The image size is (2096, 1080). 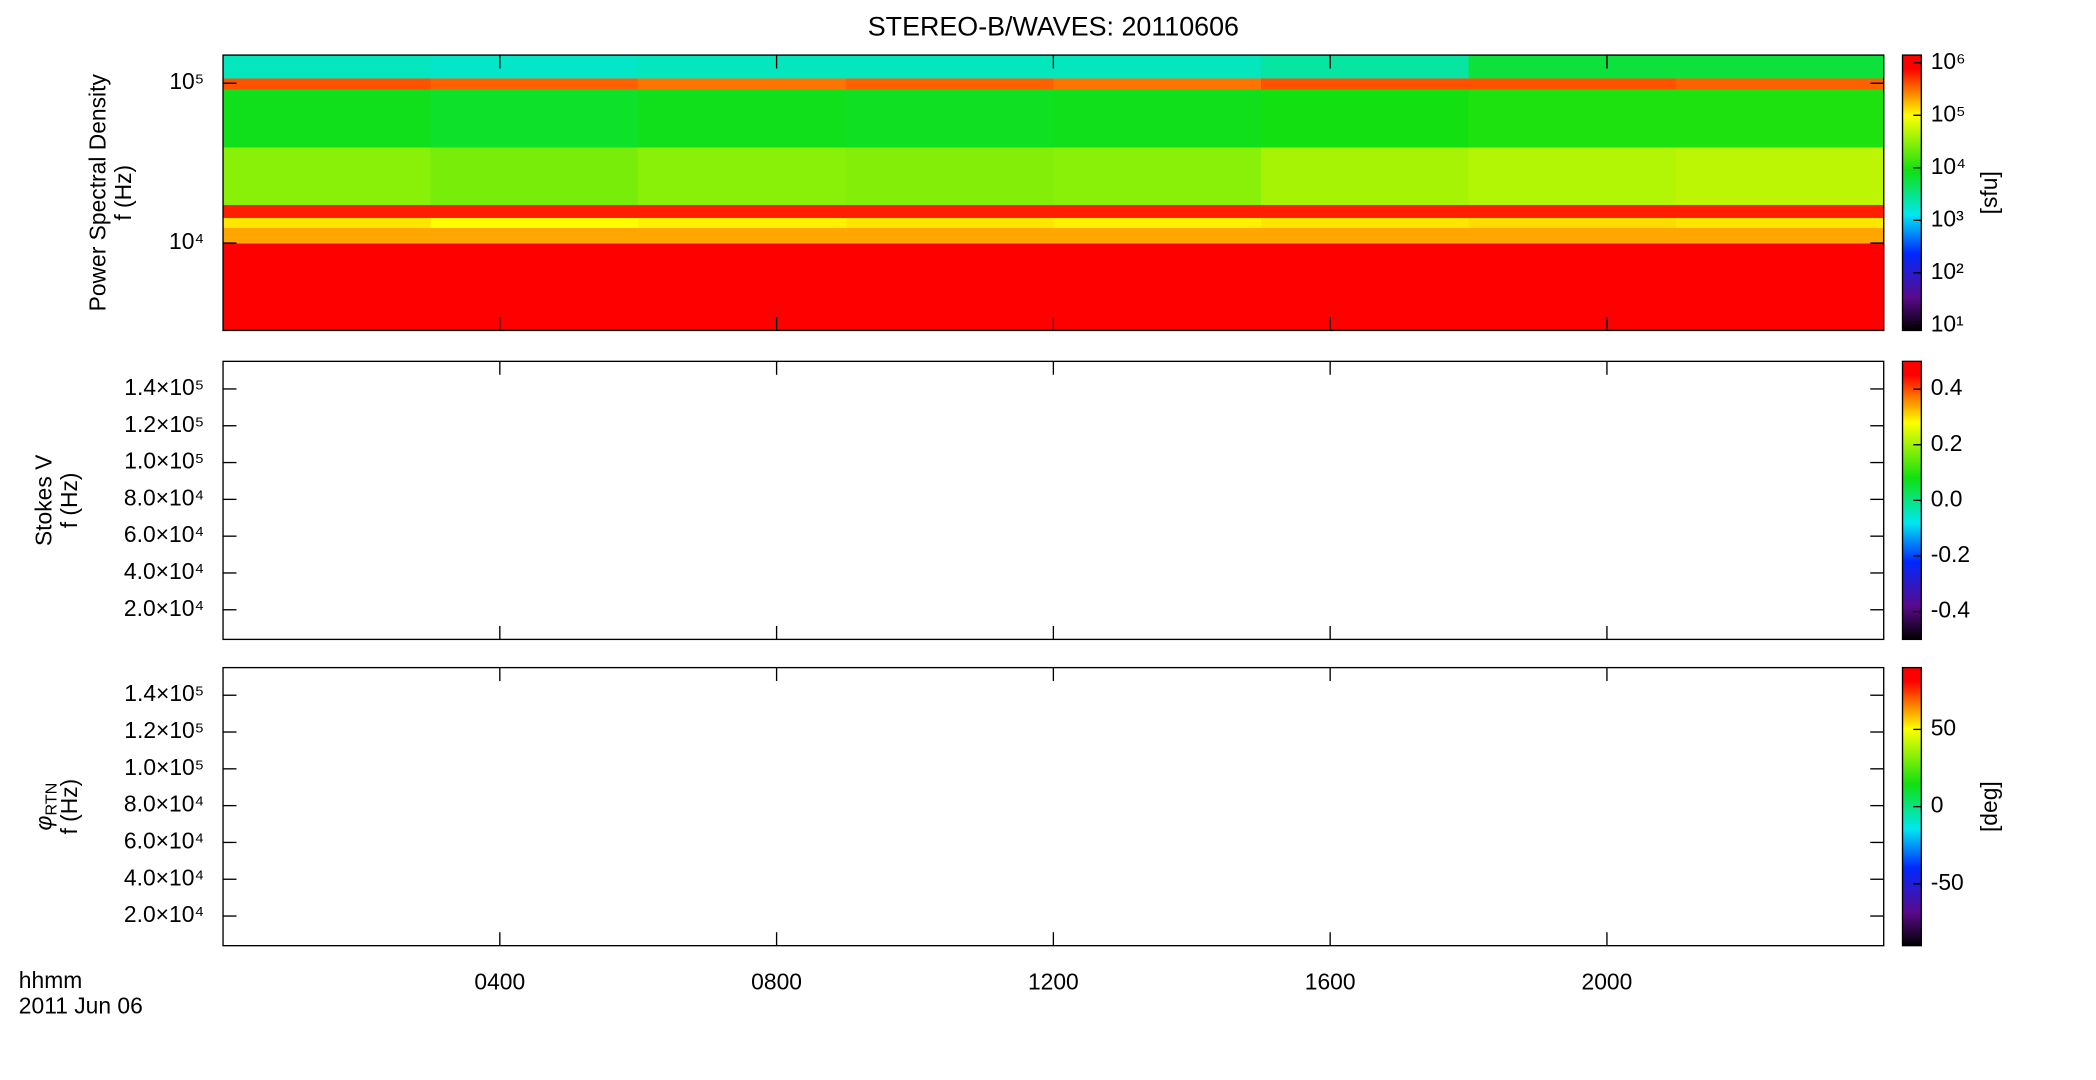 What do you see at coordinates (1948, 166) in the screenshot?
I see `colorbar-tick-label: 10⁴` at bounding box center [1948, 166].